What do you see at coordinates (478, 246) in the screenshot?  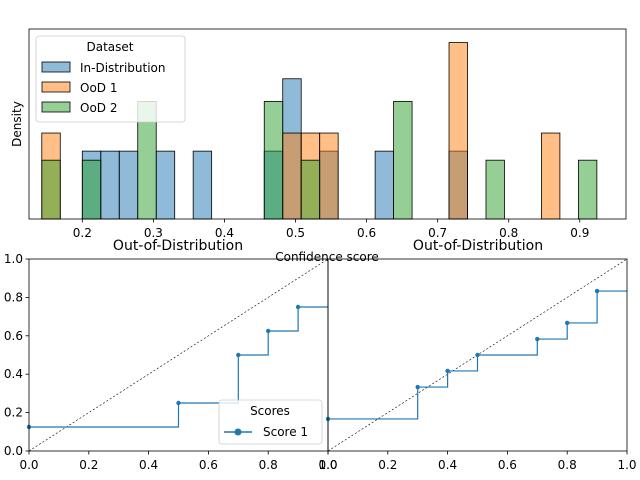 I see `calibration-right-title: Out-of-Distribution` at bounding box center [478, 246].